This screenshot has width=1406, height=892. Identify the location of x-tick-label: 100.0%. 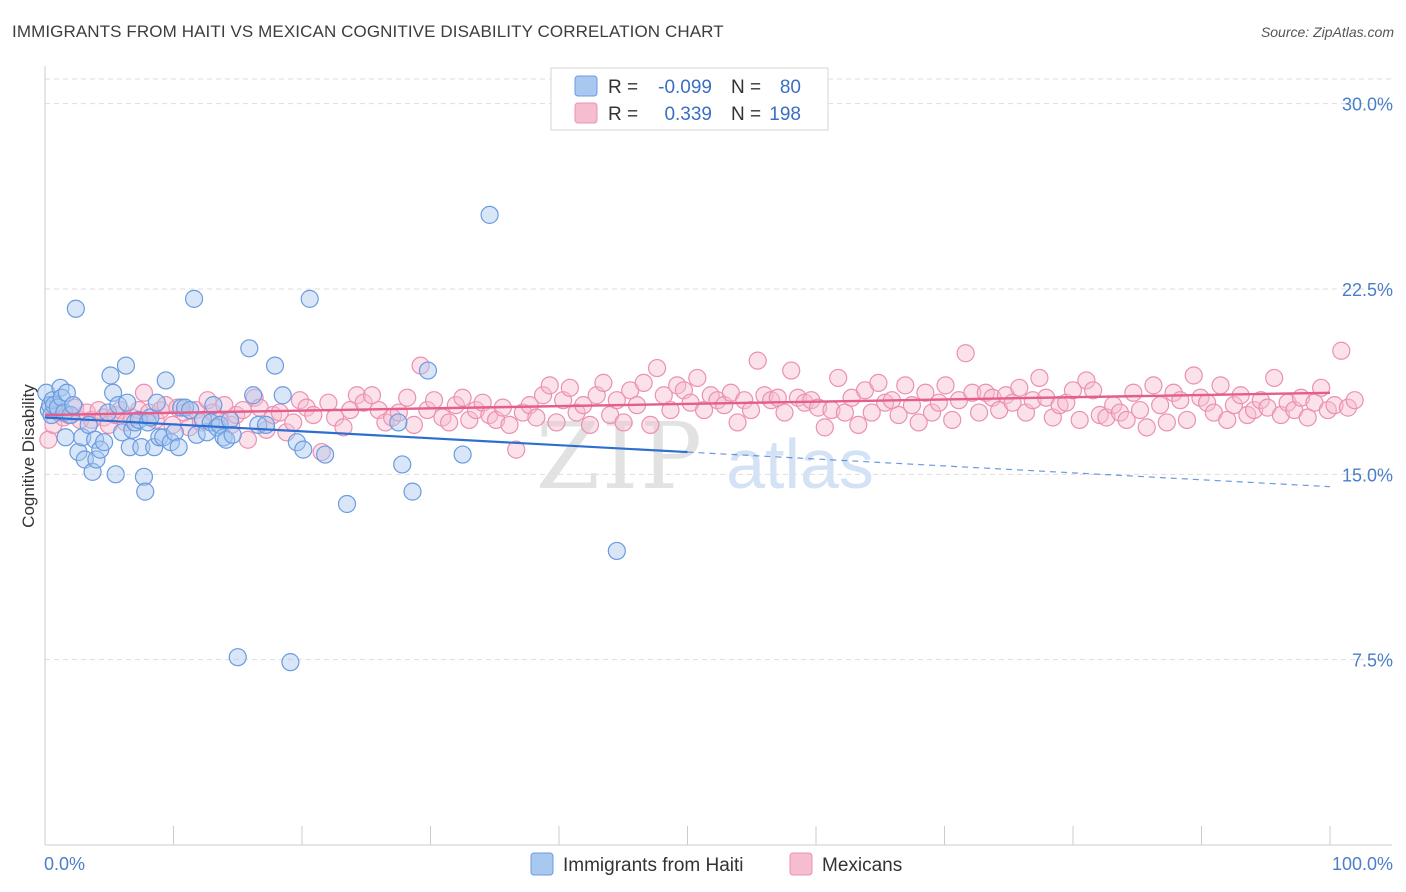
(1362, 864).